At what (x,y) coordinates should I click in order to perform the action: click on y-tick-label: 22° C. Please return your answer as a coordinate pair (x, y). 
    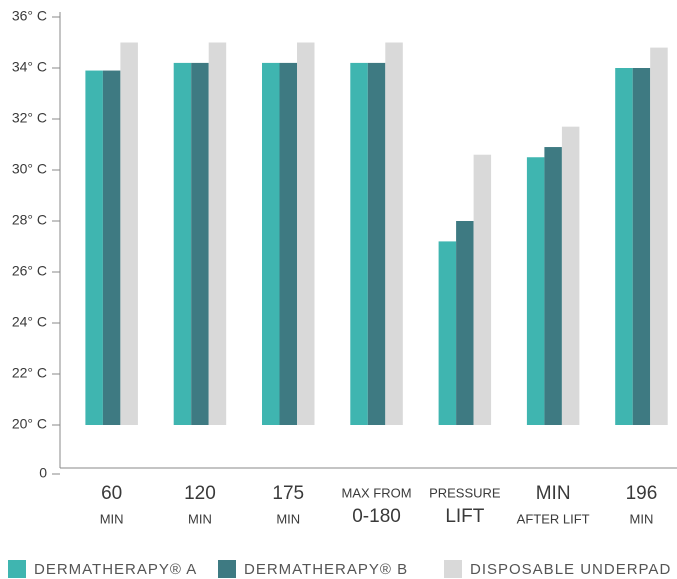
    Looking at the image, I should click on (29, 373).